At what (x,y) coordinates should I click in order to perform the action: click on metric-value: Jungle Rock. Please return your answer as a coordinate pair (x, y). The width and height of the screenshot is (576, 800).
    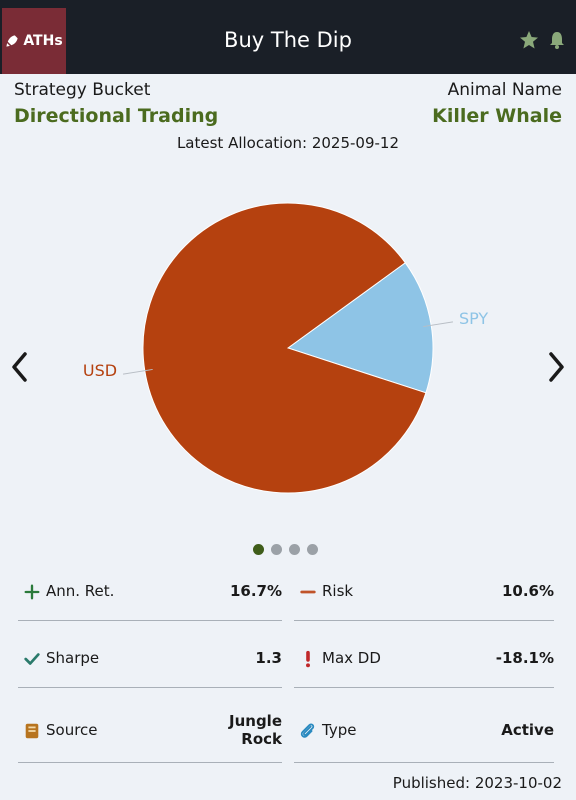
    Looking at the image, I should click on (255, 730).